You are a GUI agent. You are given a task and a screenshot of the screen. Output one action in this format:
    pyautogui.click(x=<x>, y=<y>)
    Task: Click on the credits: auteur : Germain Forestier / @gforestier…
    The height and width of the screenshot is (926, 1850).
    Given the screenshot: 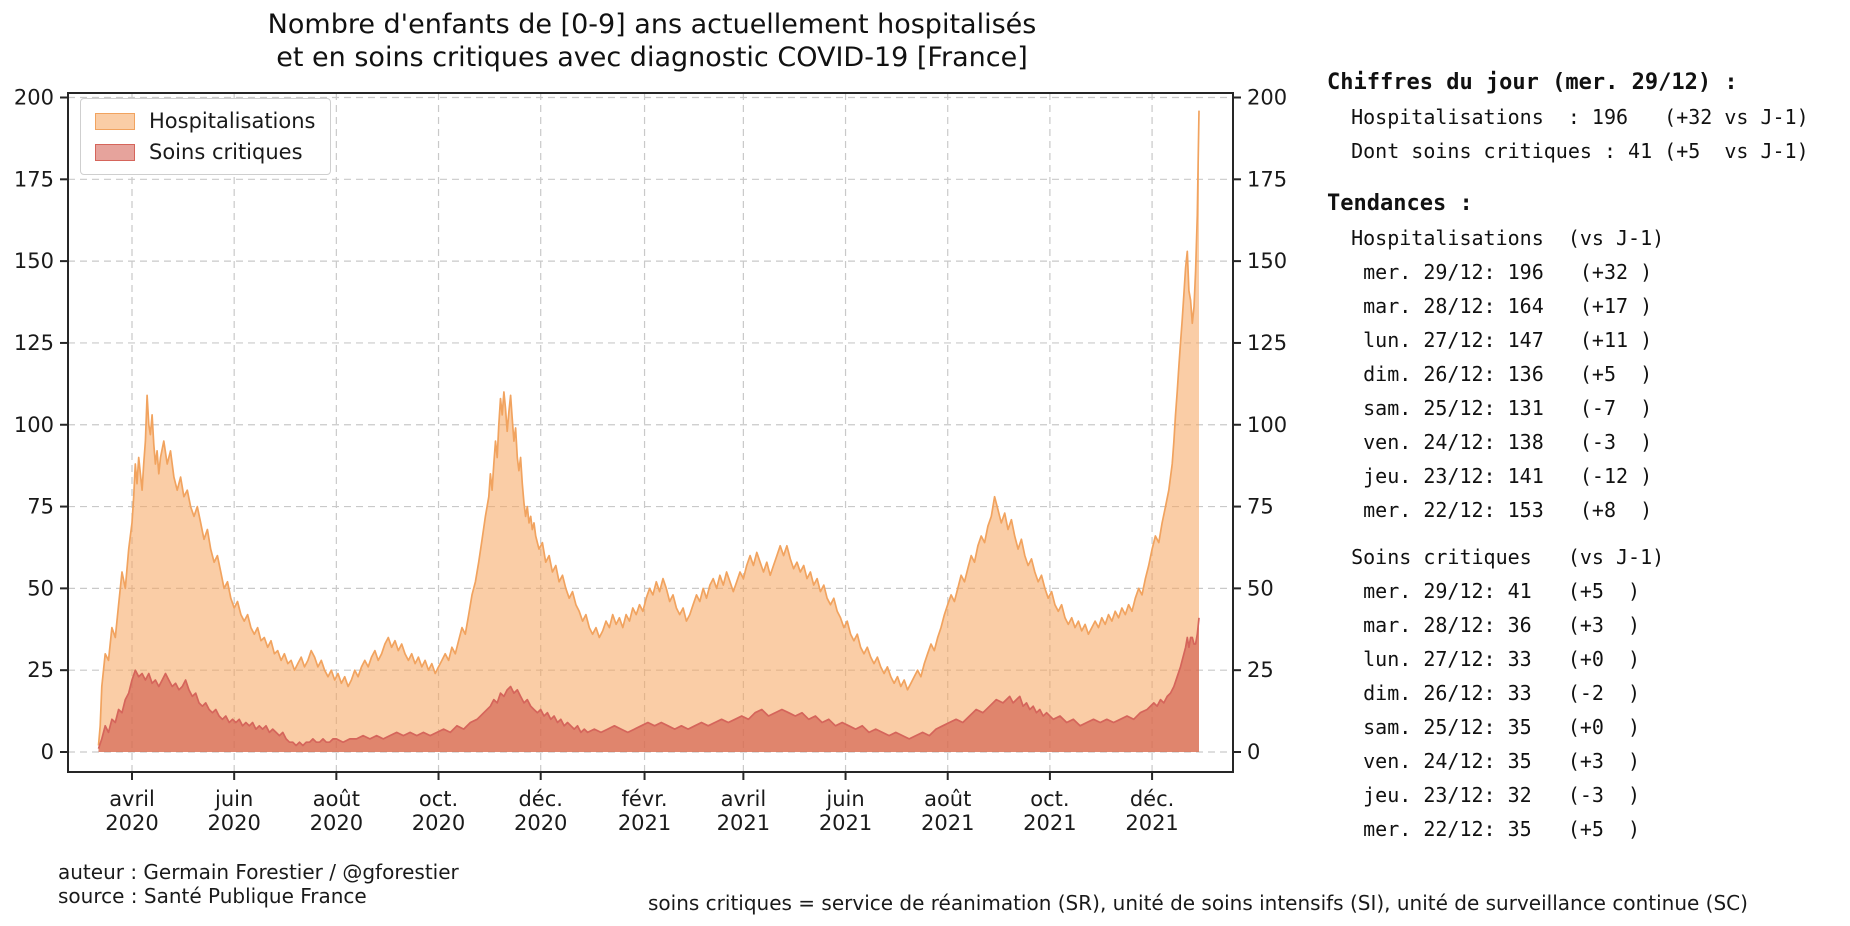 What is the action you would take?
    pyautogui.click(x=258, y=884)
    